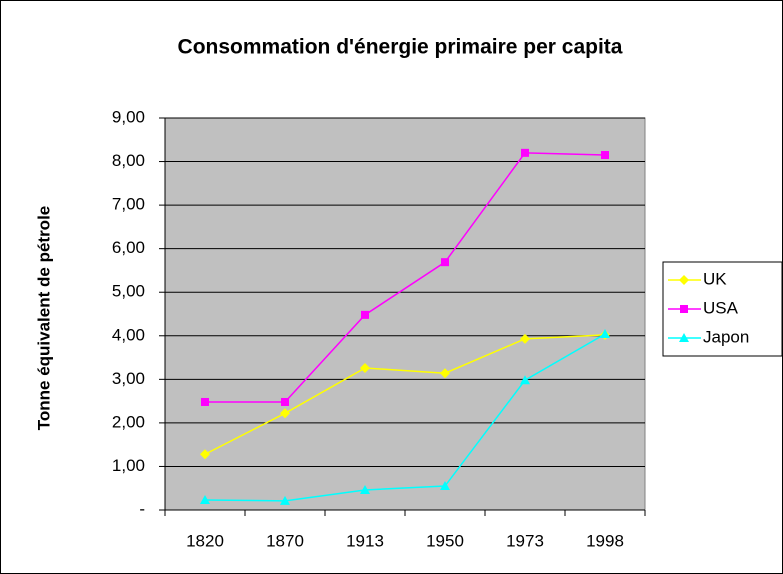 This screenshot has height=574, width=783. I want to click on y-tick-label: 5,00, so click(128, 291).